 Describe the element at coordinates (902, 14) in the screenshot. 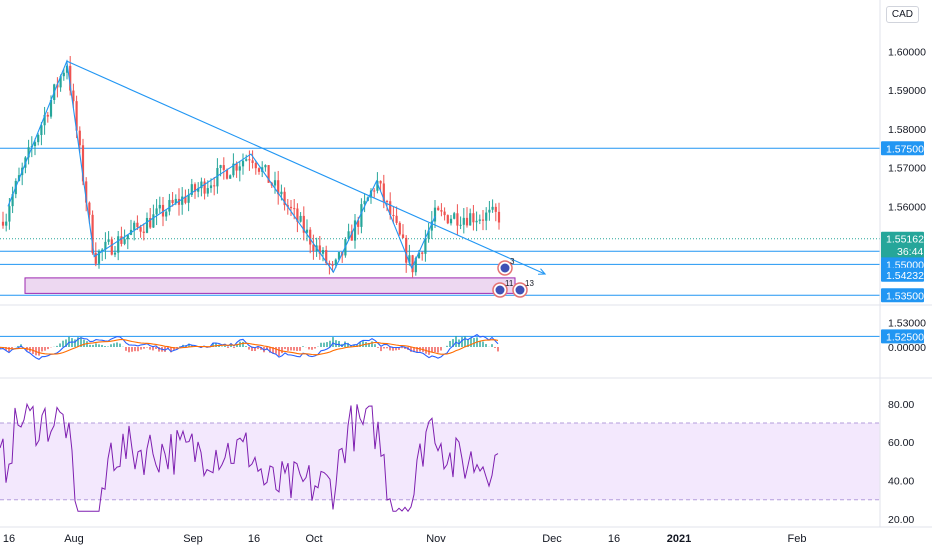

I see `currency-button: CAD` at that location.